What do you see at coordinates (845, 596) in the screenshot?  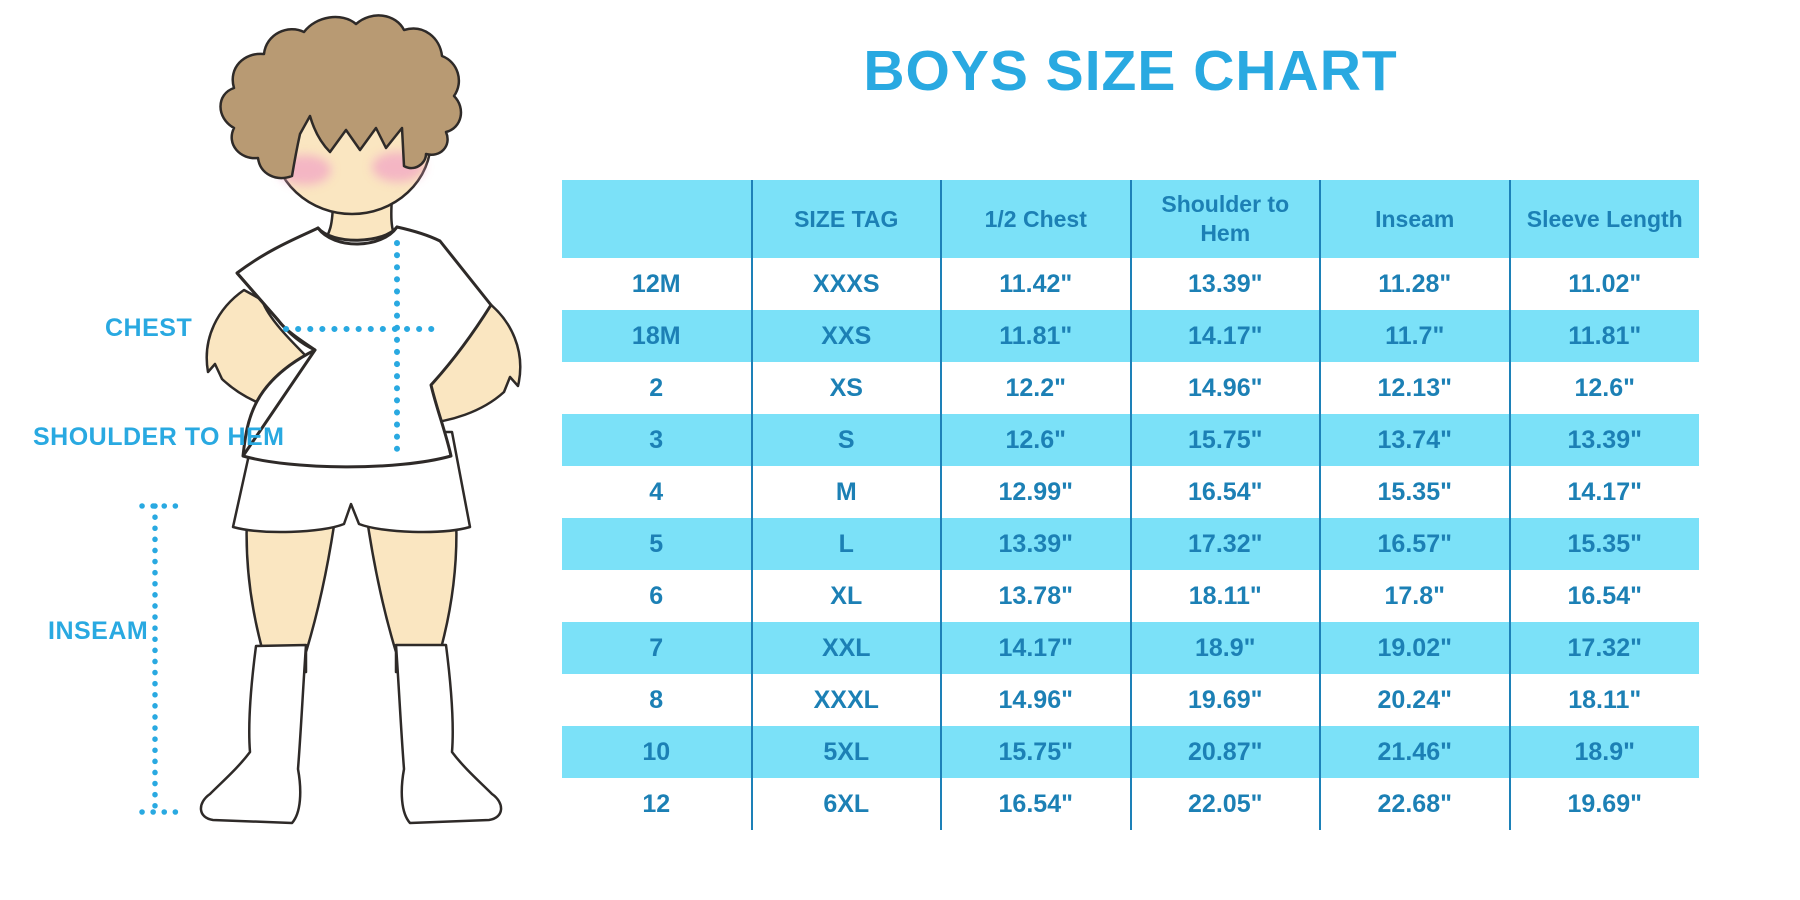 I see `table-cell: XL` at bounding box center [845, 596].